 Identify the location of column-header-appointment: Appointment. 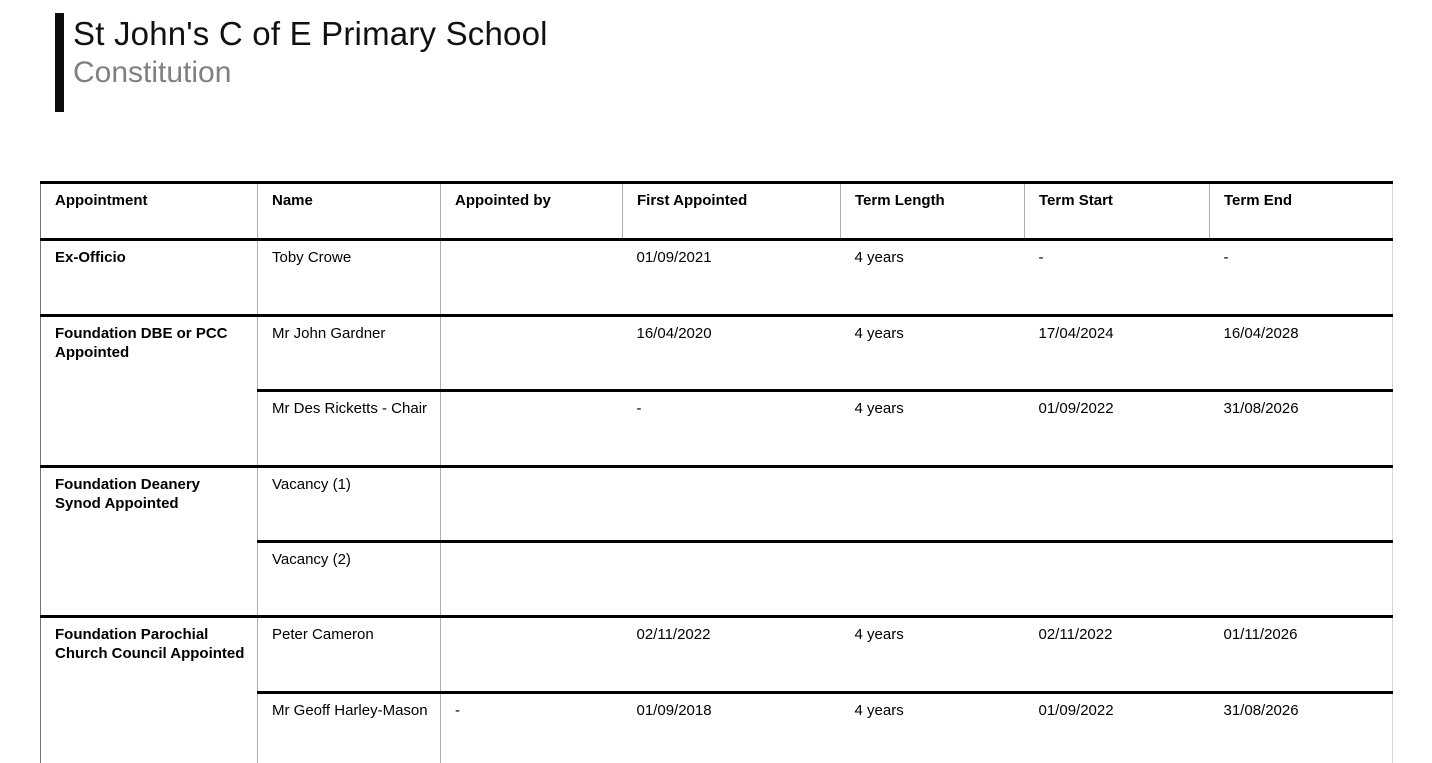
(149, 211).